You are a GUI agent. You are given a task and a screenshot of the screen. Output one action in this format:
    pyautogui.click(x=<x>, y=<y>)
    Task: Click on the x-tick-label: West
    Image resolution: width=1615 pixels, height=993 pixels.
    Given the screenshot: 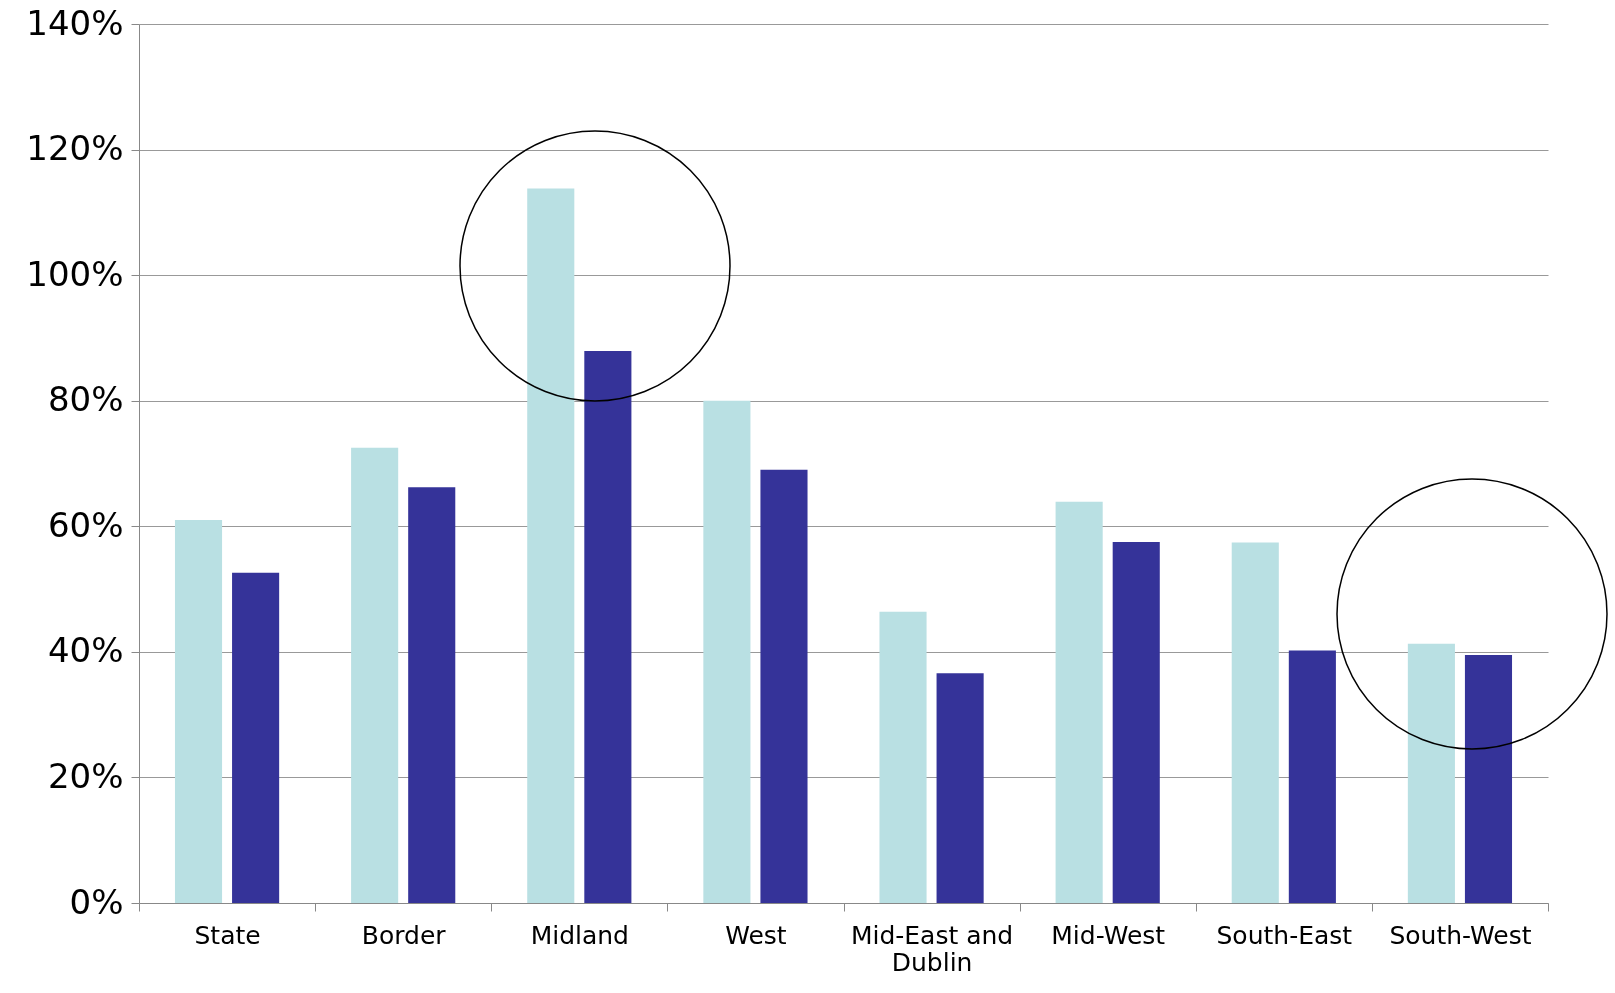 What is the action you would take?
    pyautogui.click(x=756, y=935)
    